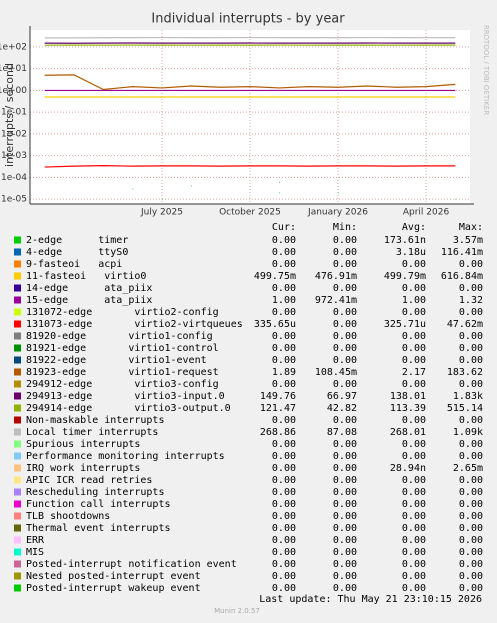 The width and height of the screenshot is (497, 623). I want to click on legend-max: 515.14, so click(465, 408).